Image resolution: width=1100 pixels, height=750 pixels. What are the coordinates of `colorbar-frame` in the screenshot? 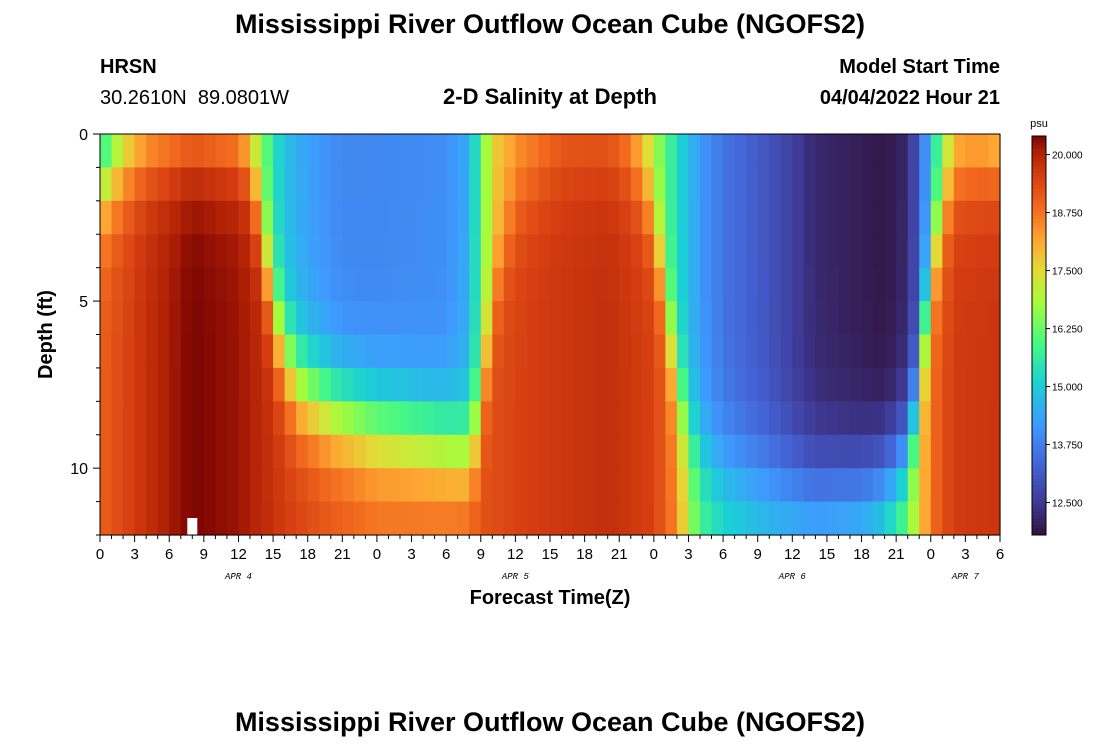 It's located at (1039, 335).